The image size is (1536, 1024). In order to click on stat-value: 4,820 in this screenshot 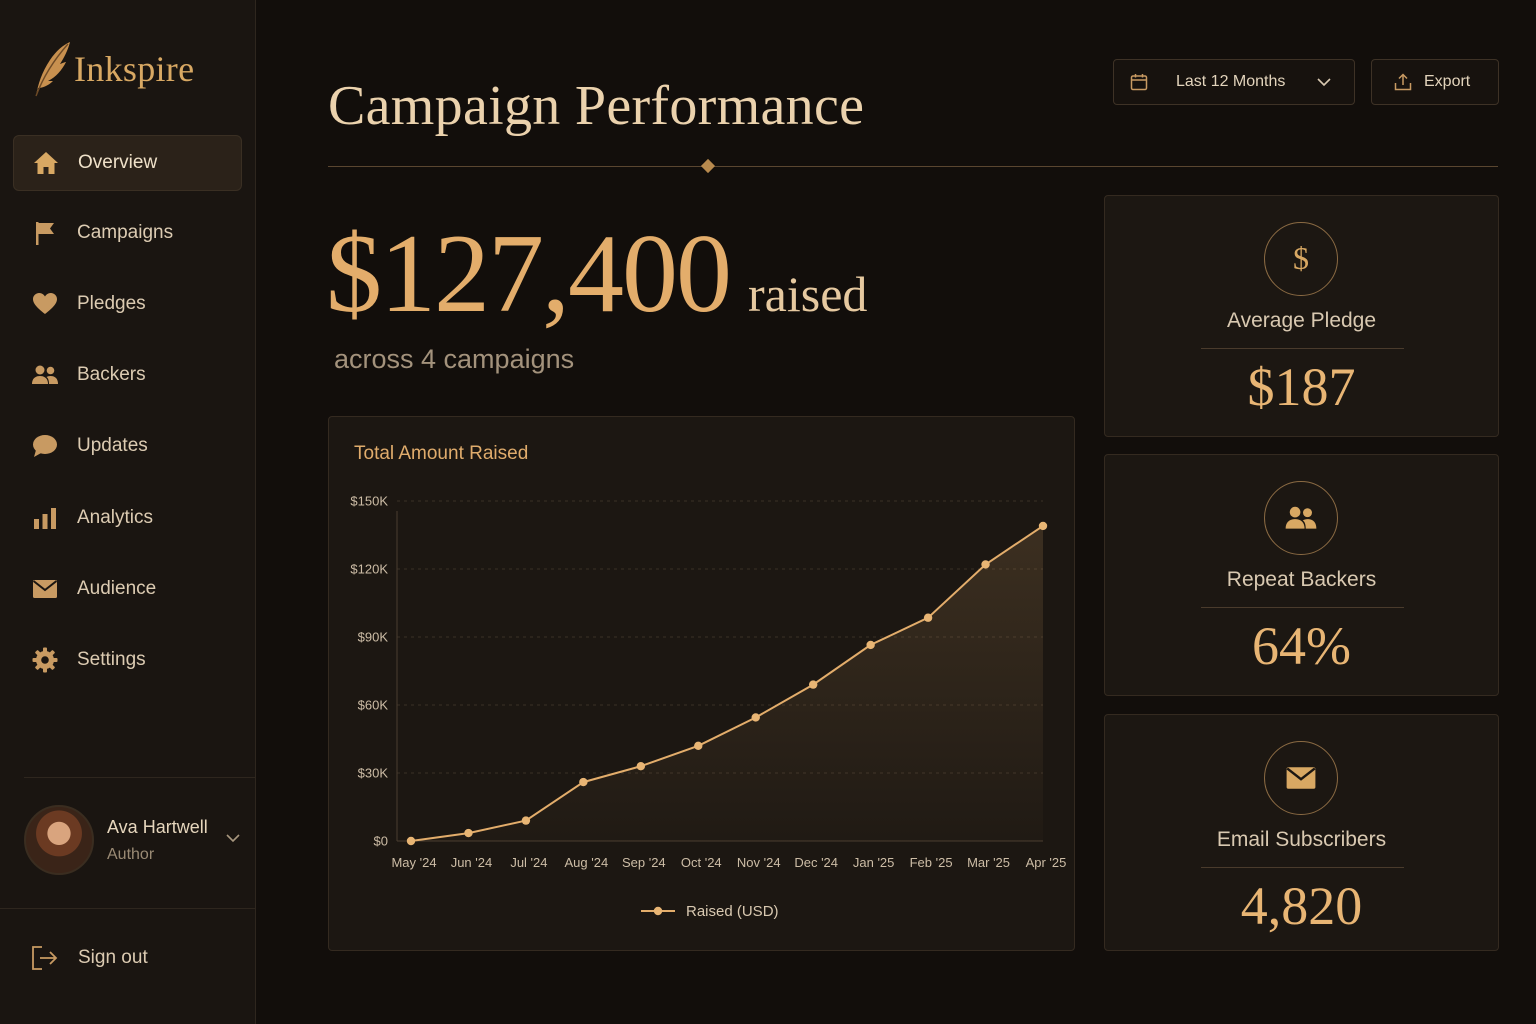, I will do `click(1301, 906)`.